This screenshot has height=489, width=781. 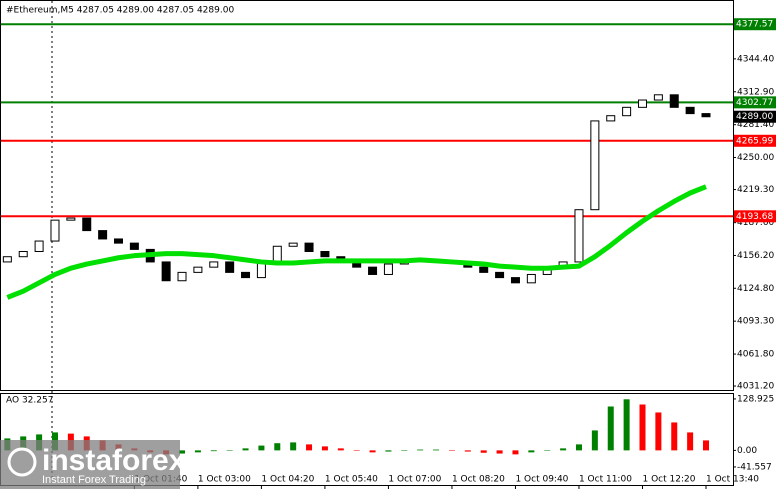 What do you see at coordinates (755, 223) in the screenshot?
I see `y-tick-label: 4187.60` at bounding box center [755, 223].